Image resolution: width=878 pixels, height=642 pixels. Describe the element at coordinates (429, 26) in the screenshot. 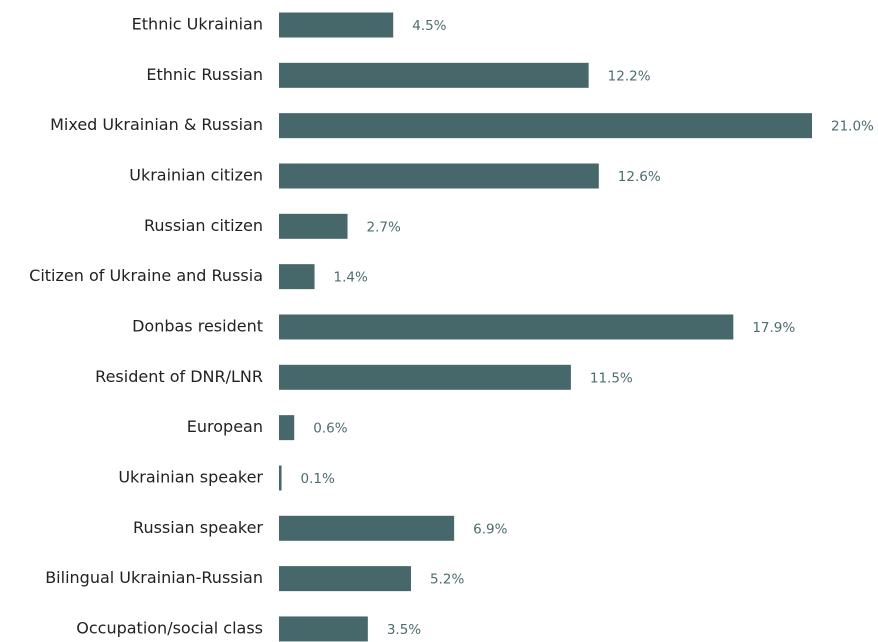

I see `value-label: 4.5%` at that location.